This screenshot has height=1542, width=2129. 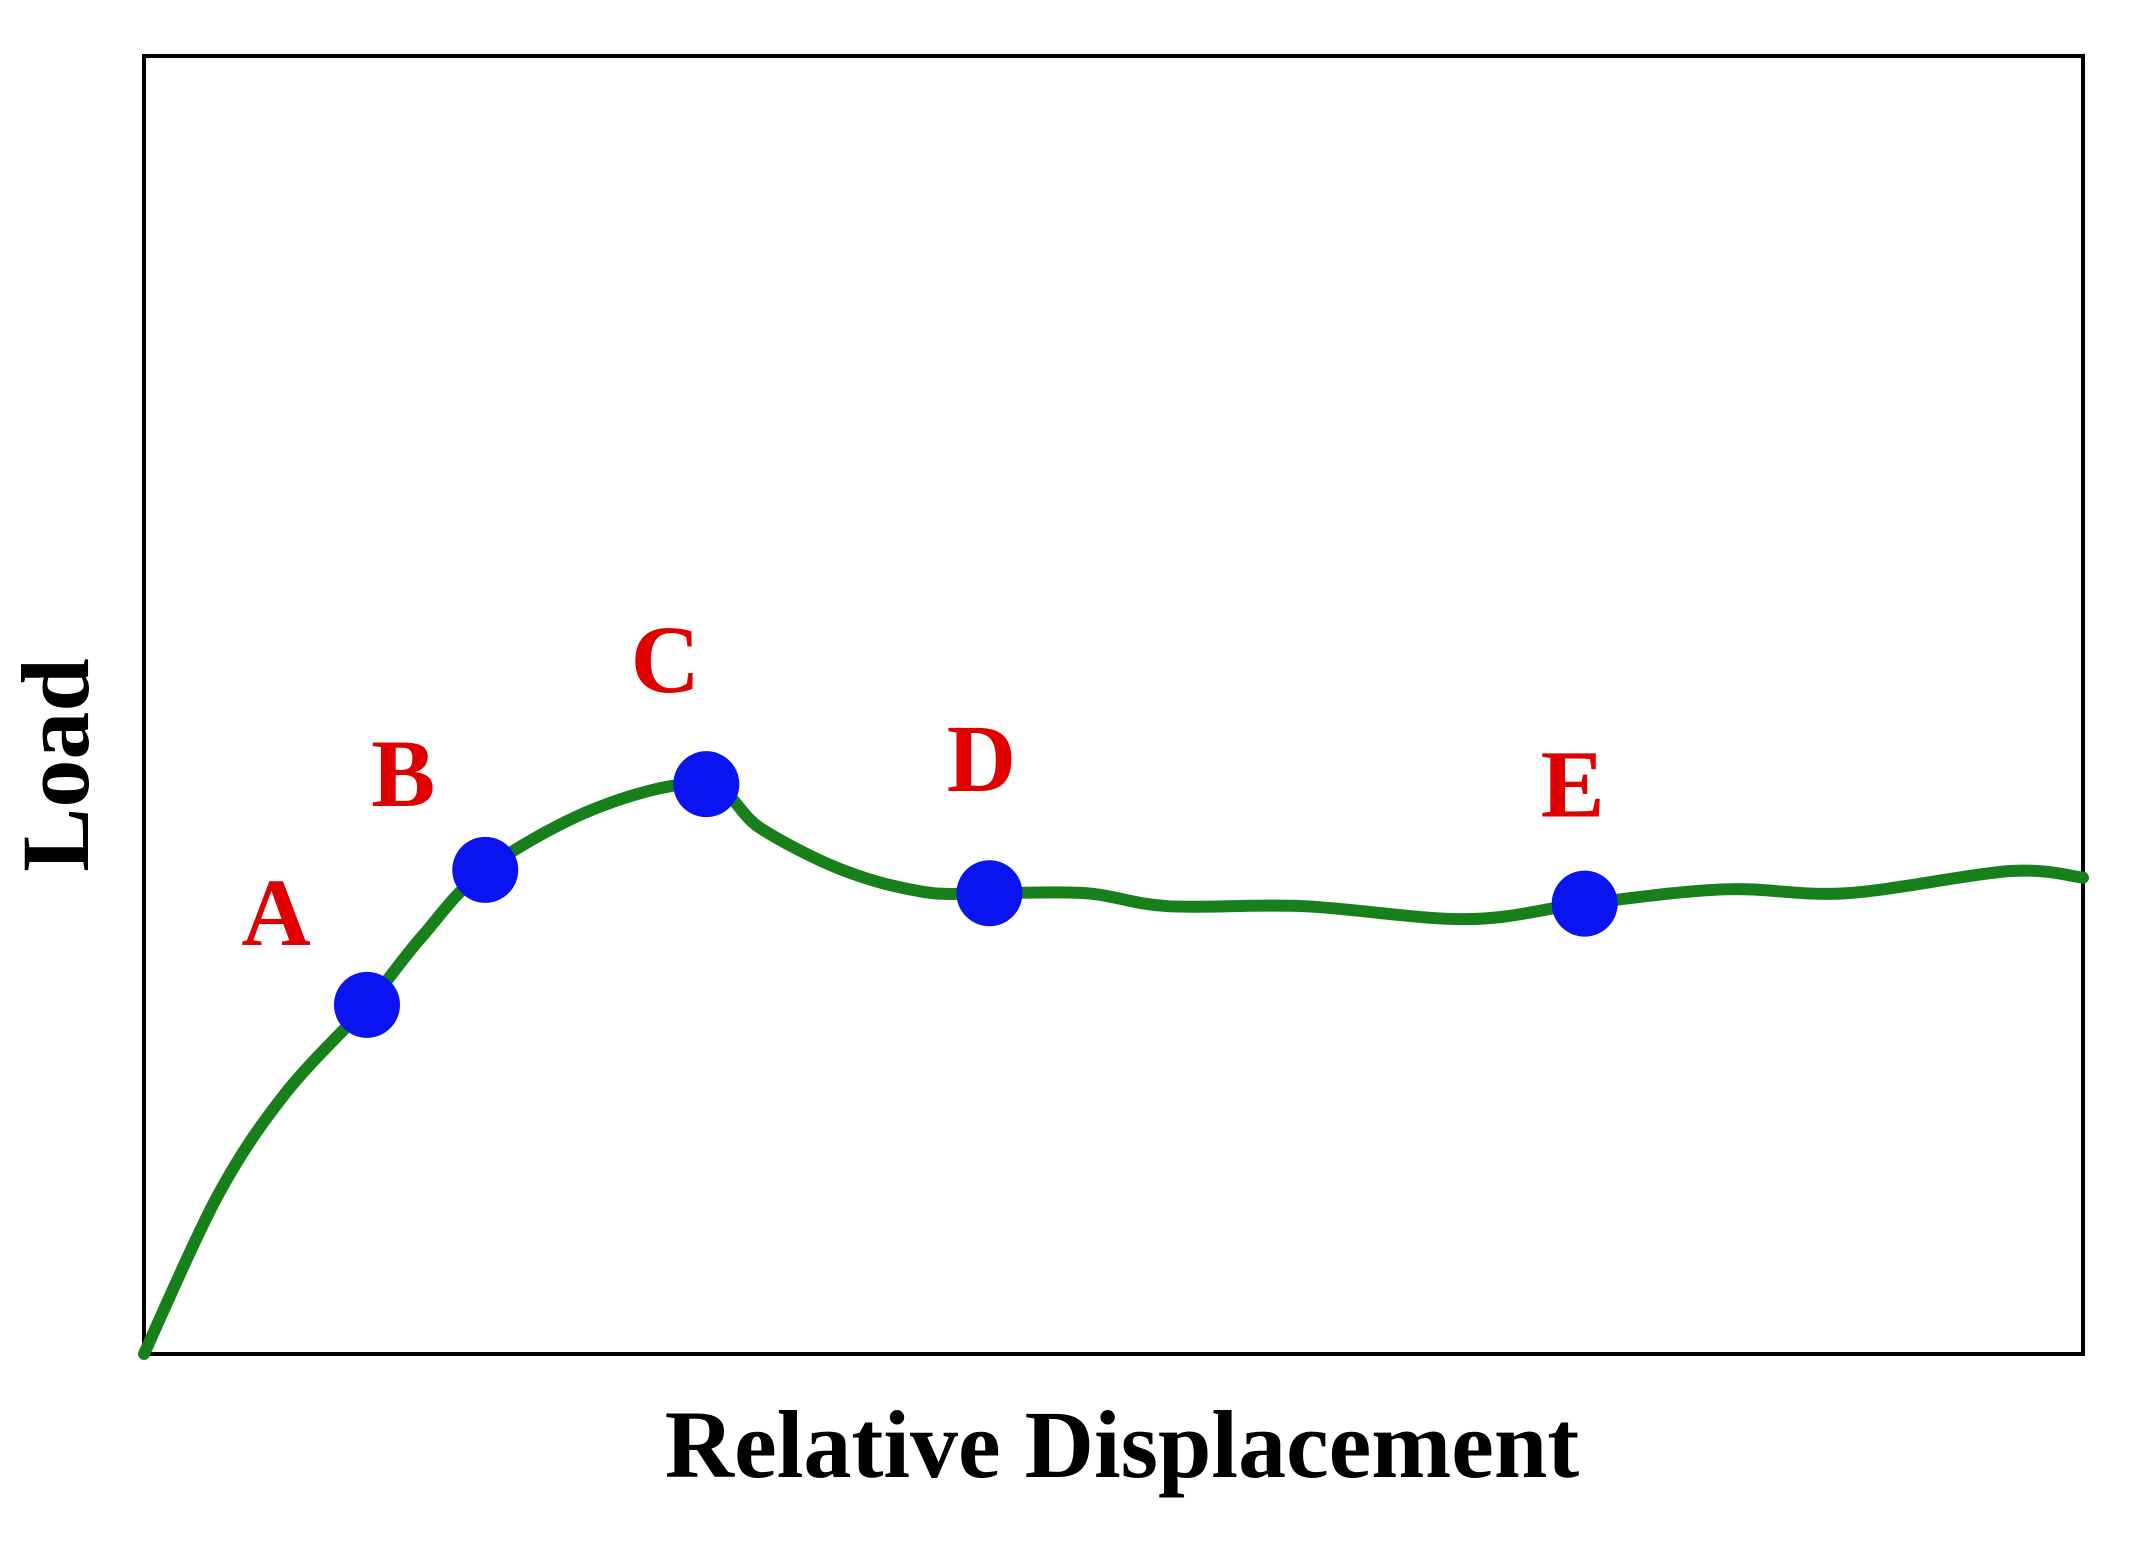 What do you see at coordinates (1122, 1444) in the screenshot?
I see `x-axis-label: Relative Displacement` at bounding box center [1122, 1444].